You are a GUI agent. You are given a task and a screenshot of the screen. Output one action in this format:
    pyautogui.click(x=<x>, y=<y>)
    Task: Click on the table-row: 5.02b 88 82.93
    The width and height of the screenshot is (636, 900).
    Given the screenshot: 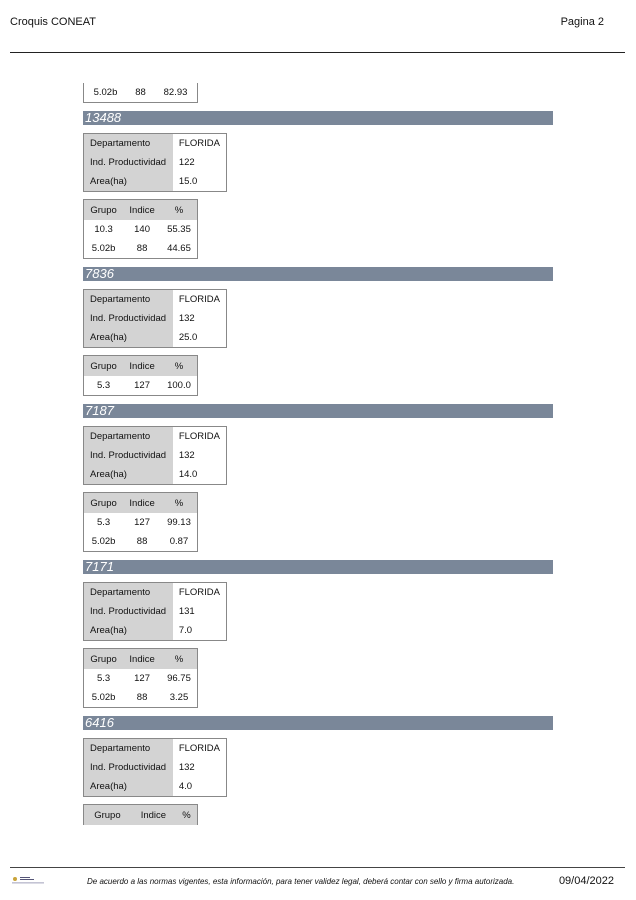 What is the action you would take?
    pyautogui.click(x=141, y=93)
    